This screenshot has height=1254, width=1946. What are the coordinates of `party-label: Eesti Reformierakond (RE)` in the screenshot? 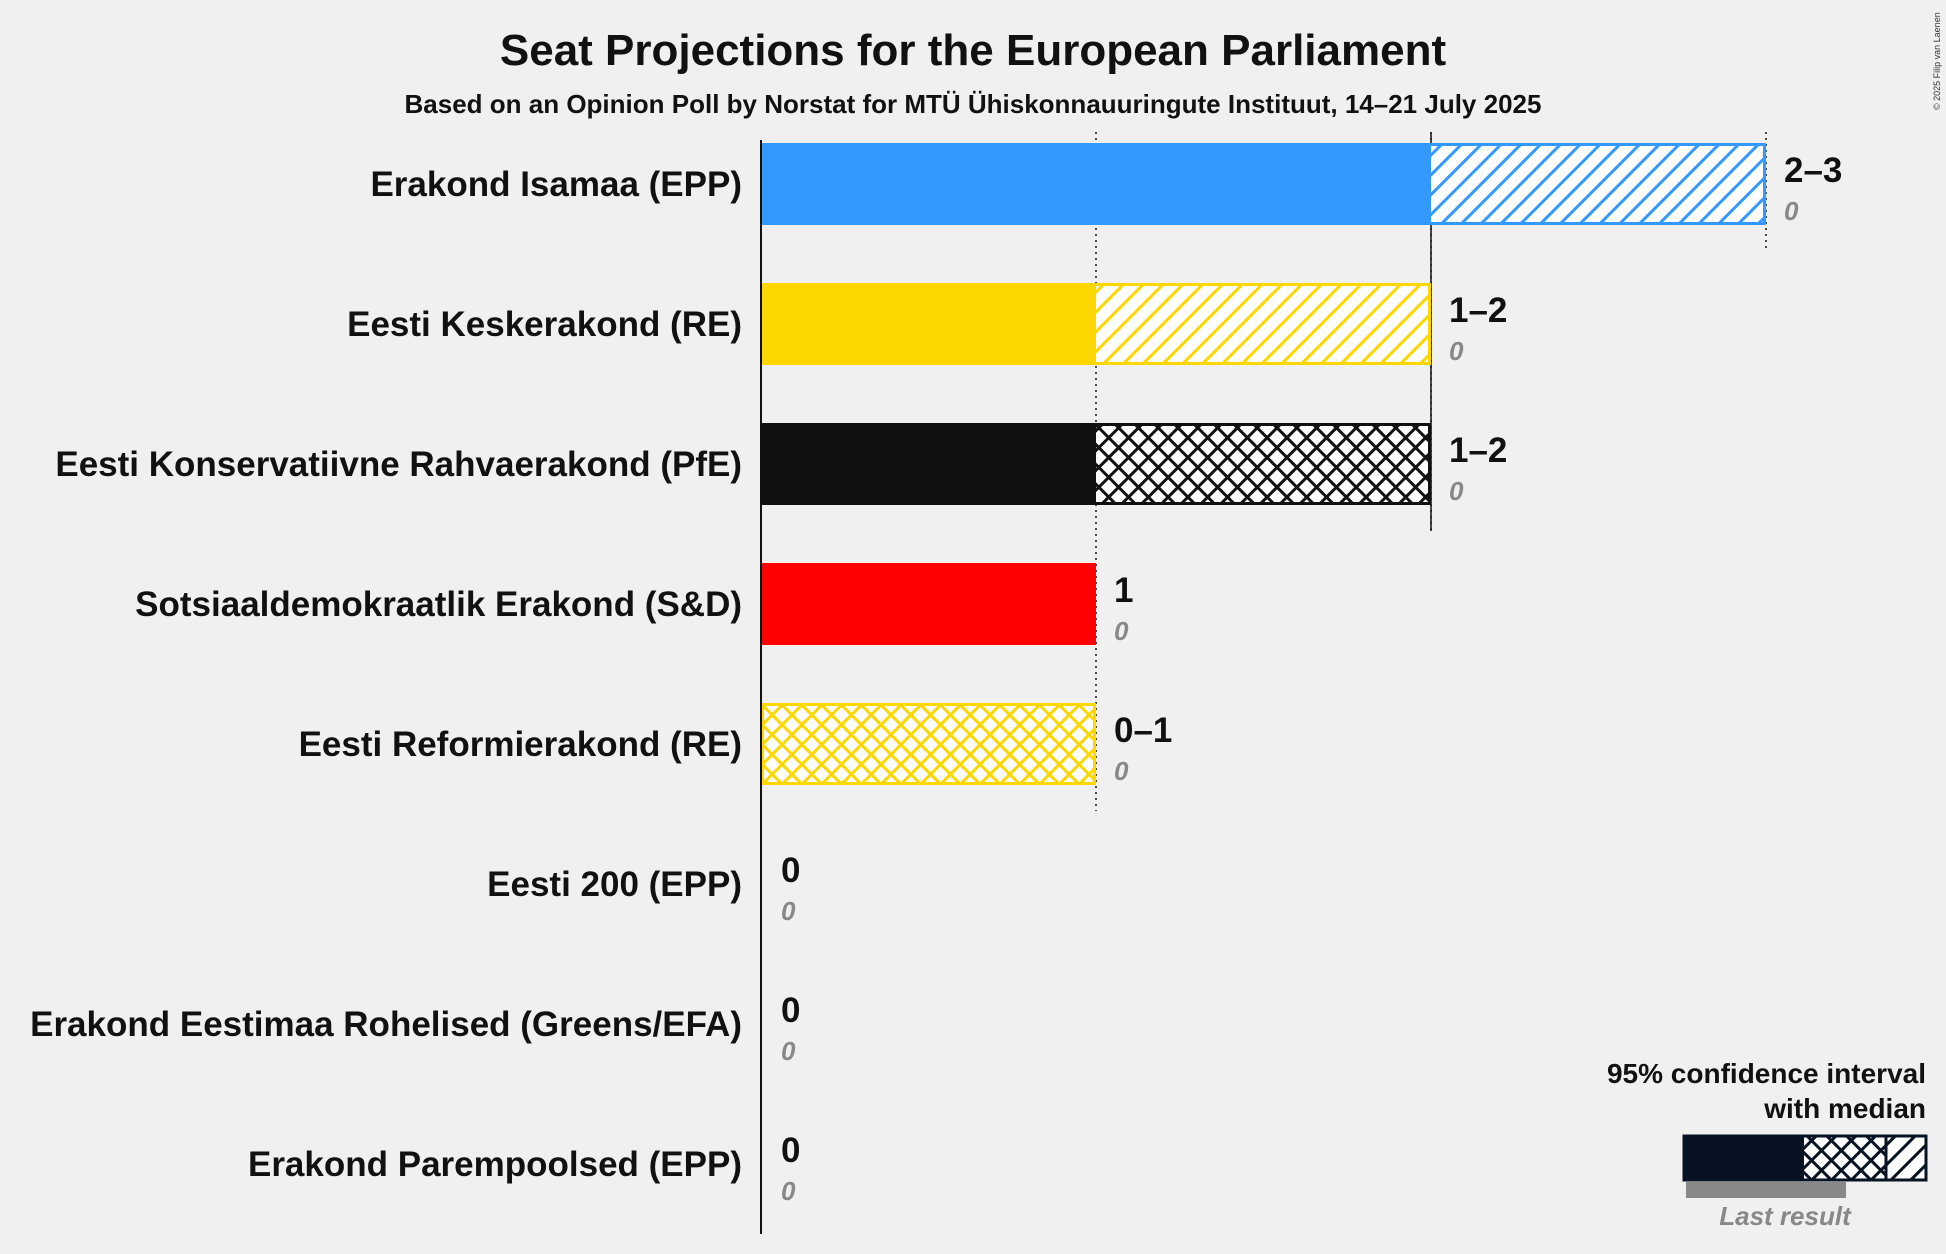 It's located at (520, 744).